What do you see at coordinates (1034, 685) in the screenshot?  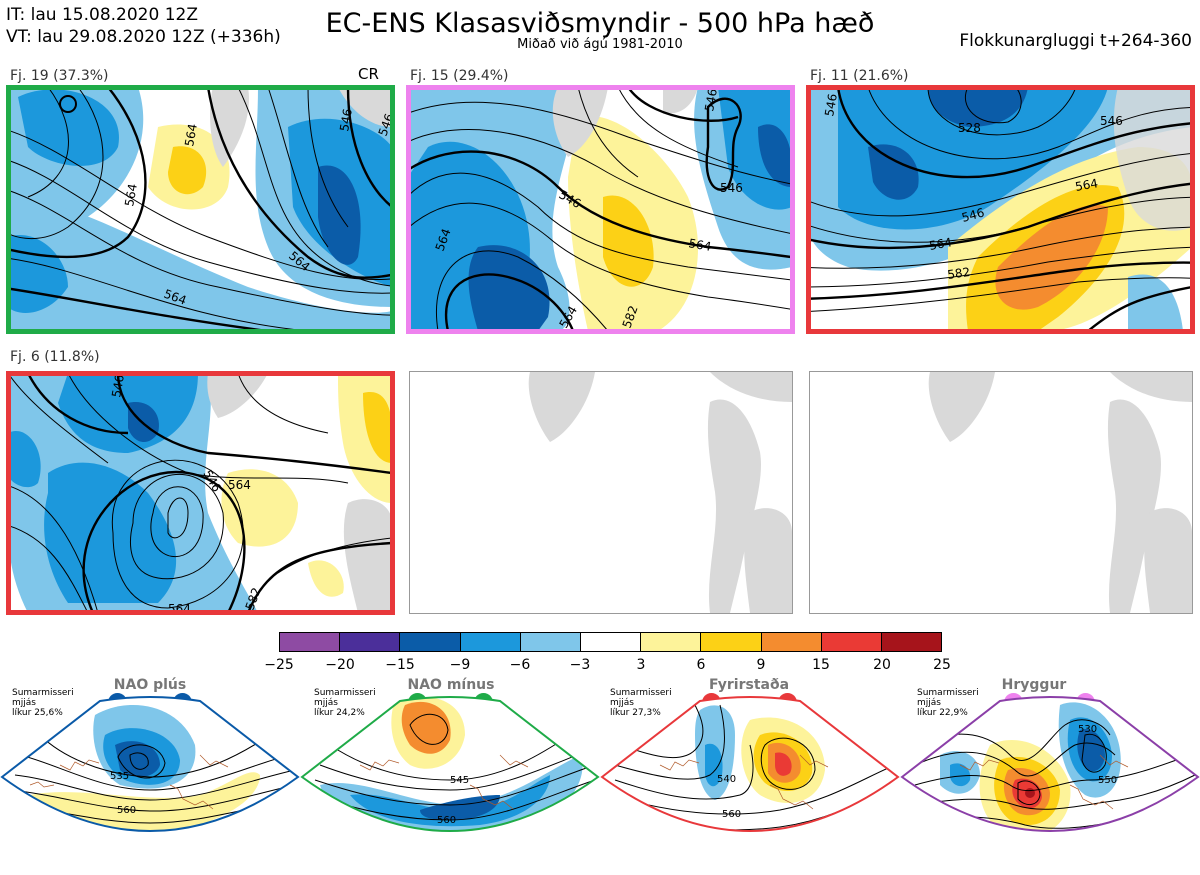 I see `regime-name-4: Hryggur` at bounding box center [1034, 685].